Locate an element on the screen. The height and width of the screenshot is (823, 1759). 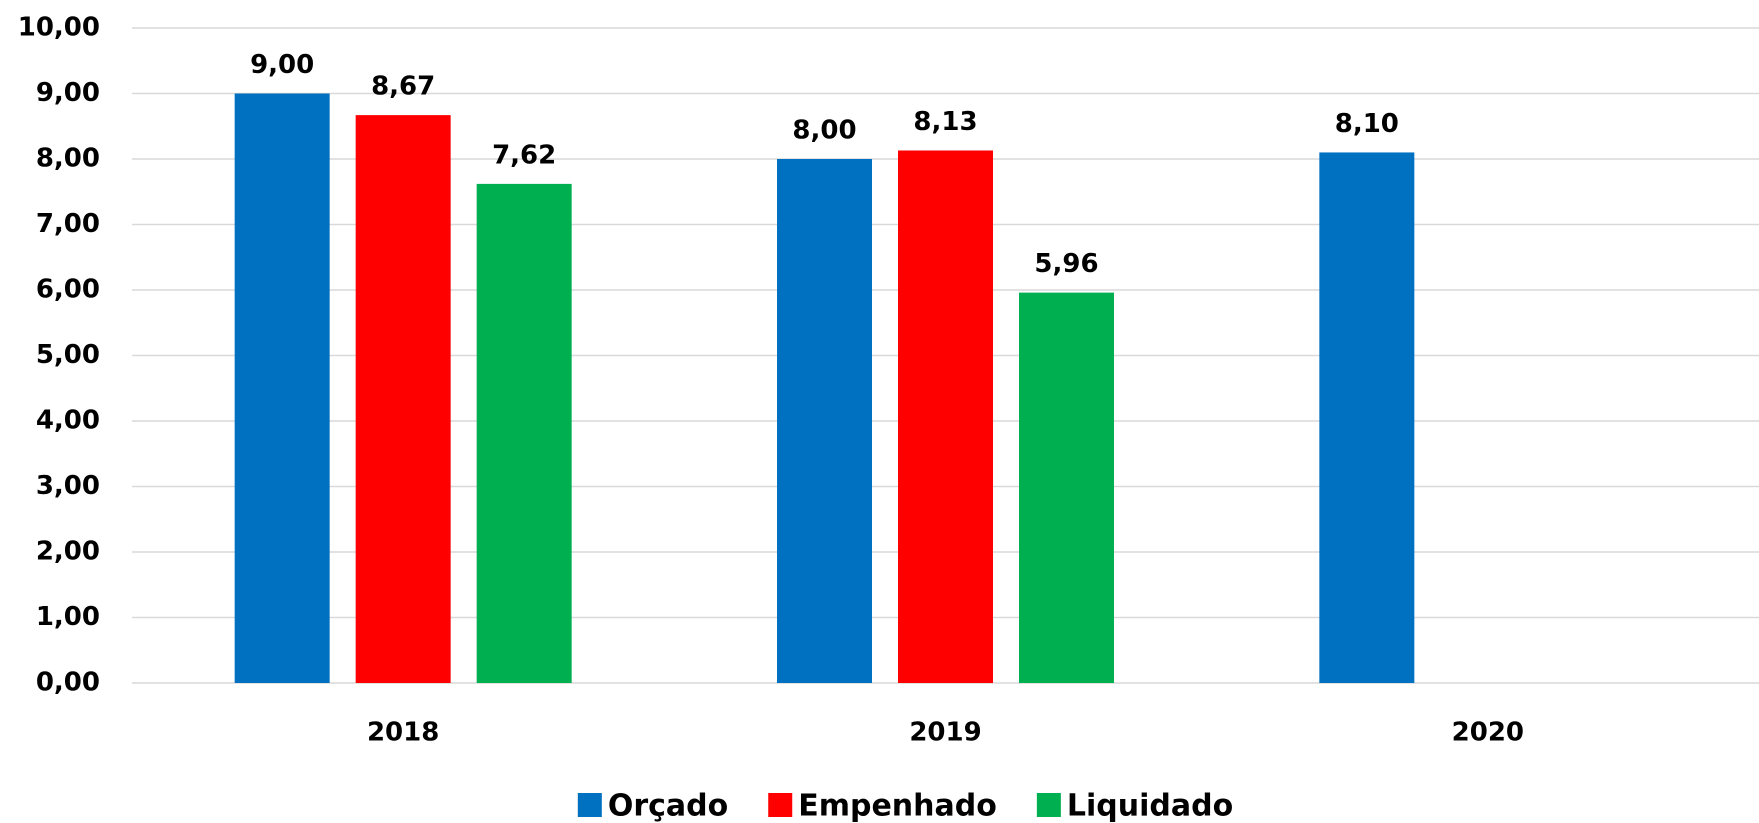
data-label: 9,00 is located at coordinates (282, 65).